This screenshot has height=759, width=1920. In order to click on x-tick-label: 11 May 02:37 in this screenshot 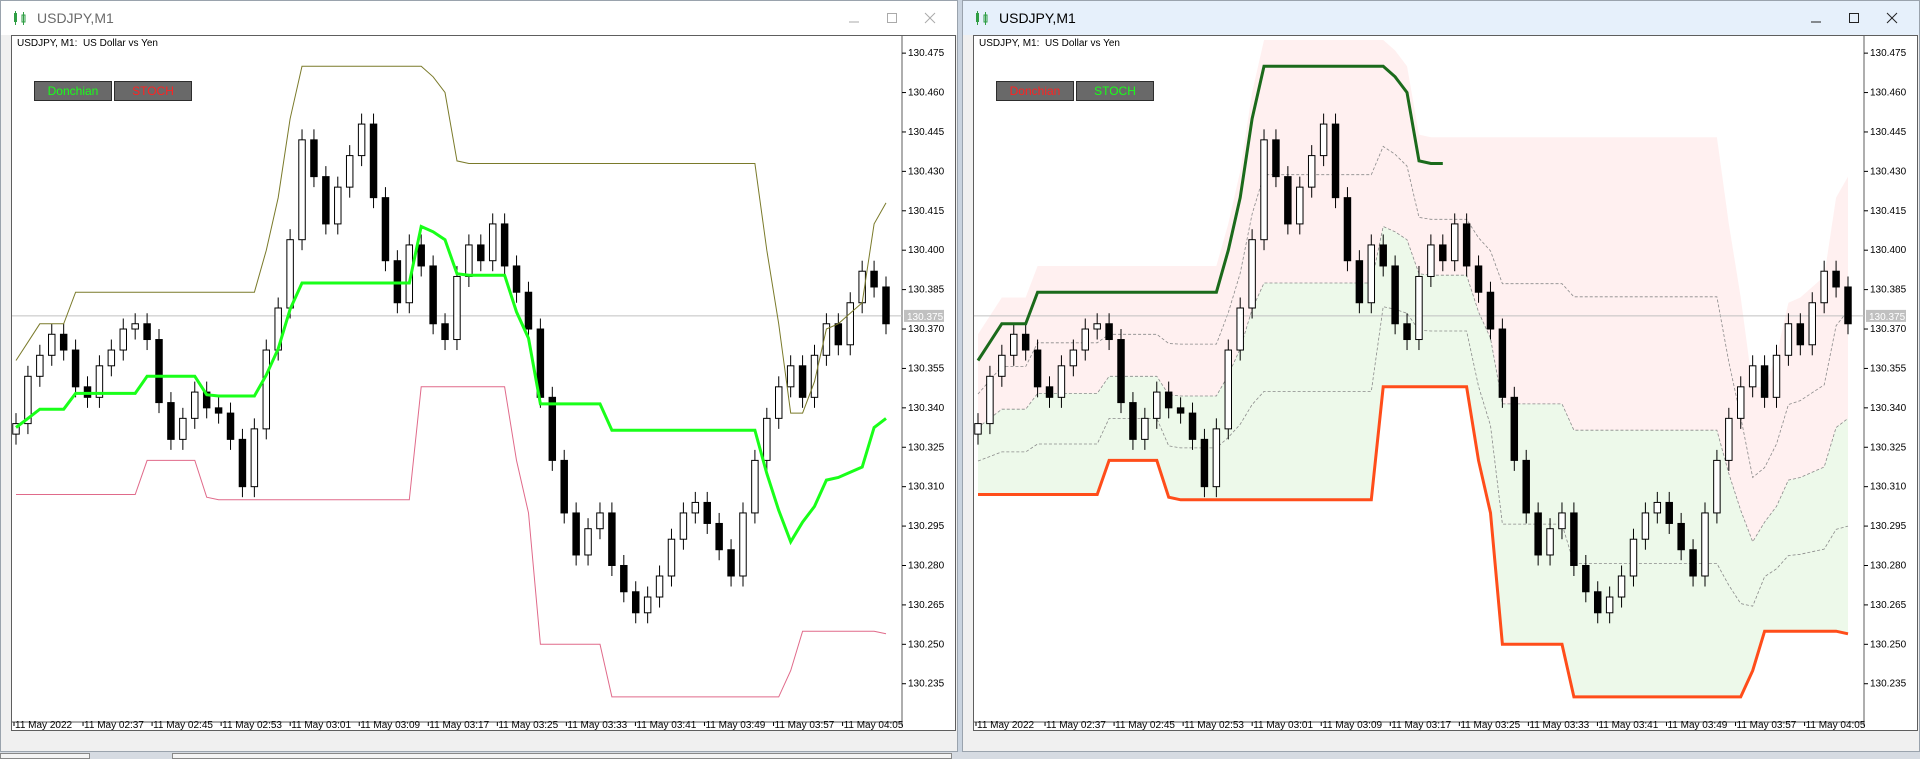, I will do `click(1076, 725)`.